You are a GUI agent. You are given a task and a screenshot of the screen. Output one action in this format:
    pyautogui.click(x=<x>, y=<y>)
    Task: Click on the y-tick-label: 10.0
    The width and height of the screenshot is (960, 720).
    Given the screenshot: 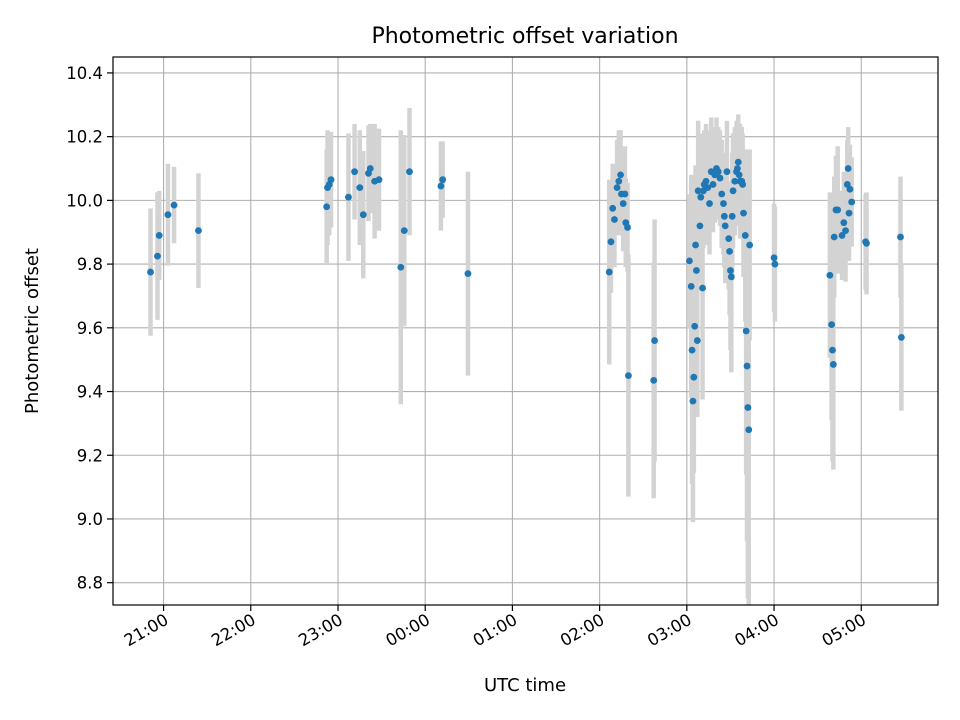 What is the action you would take?
    pyautogui.click(x=84, y=200)
    